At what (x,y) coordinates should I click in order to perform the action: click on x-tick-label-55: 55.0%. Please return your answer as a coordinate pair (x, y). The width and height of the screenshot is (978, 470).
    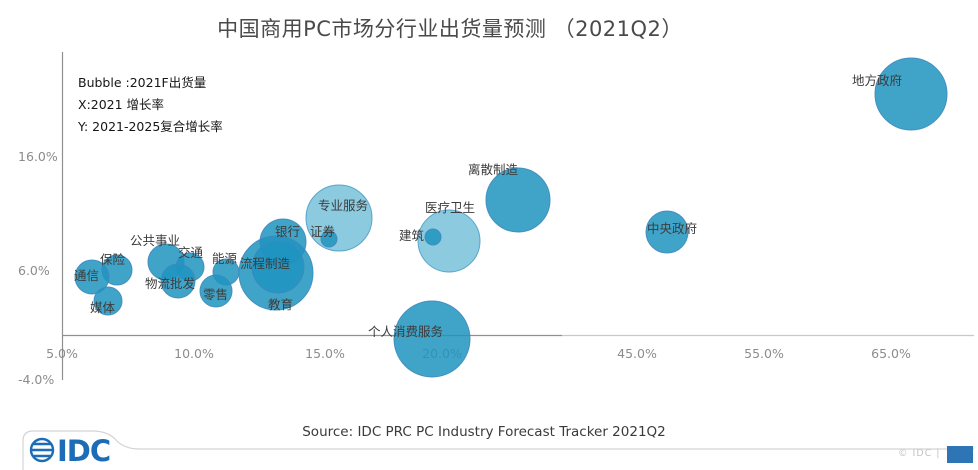
    Looking at the image, I should click on (764, 353).